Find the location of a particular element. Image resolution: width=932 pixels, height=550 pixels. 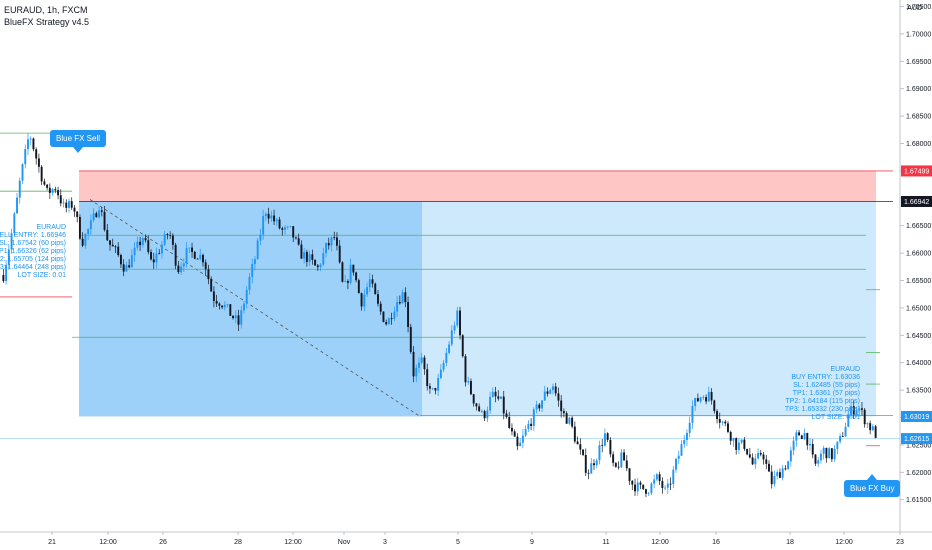

buy-signal-tag: Blue FX Buy is located at coordinates (872, 485).